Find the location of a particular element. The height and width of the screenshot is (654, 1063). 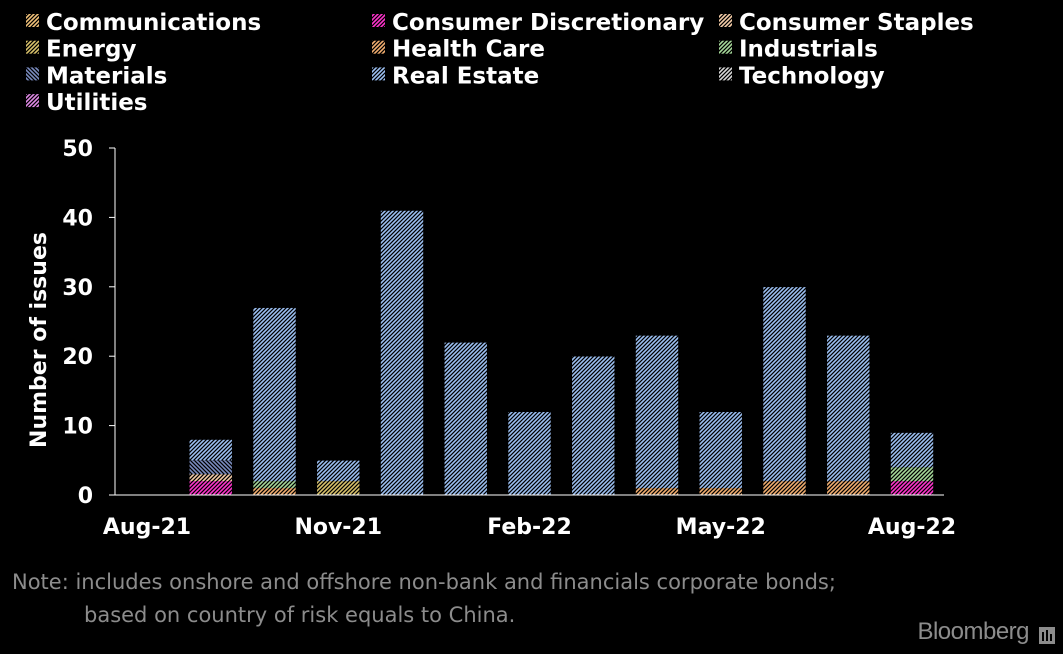

legend-label-energy: Energy is located at coordinates (91, 50).